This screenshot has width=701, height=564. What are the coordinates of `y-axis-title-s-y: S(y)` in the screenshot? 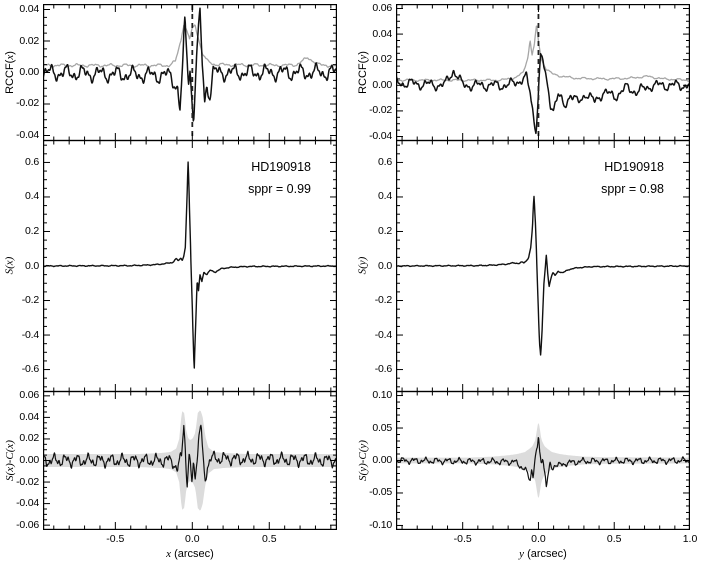 It's located at (362, 265).